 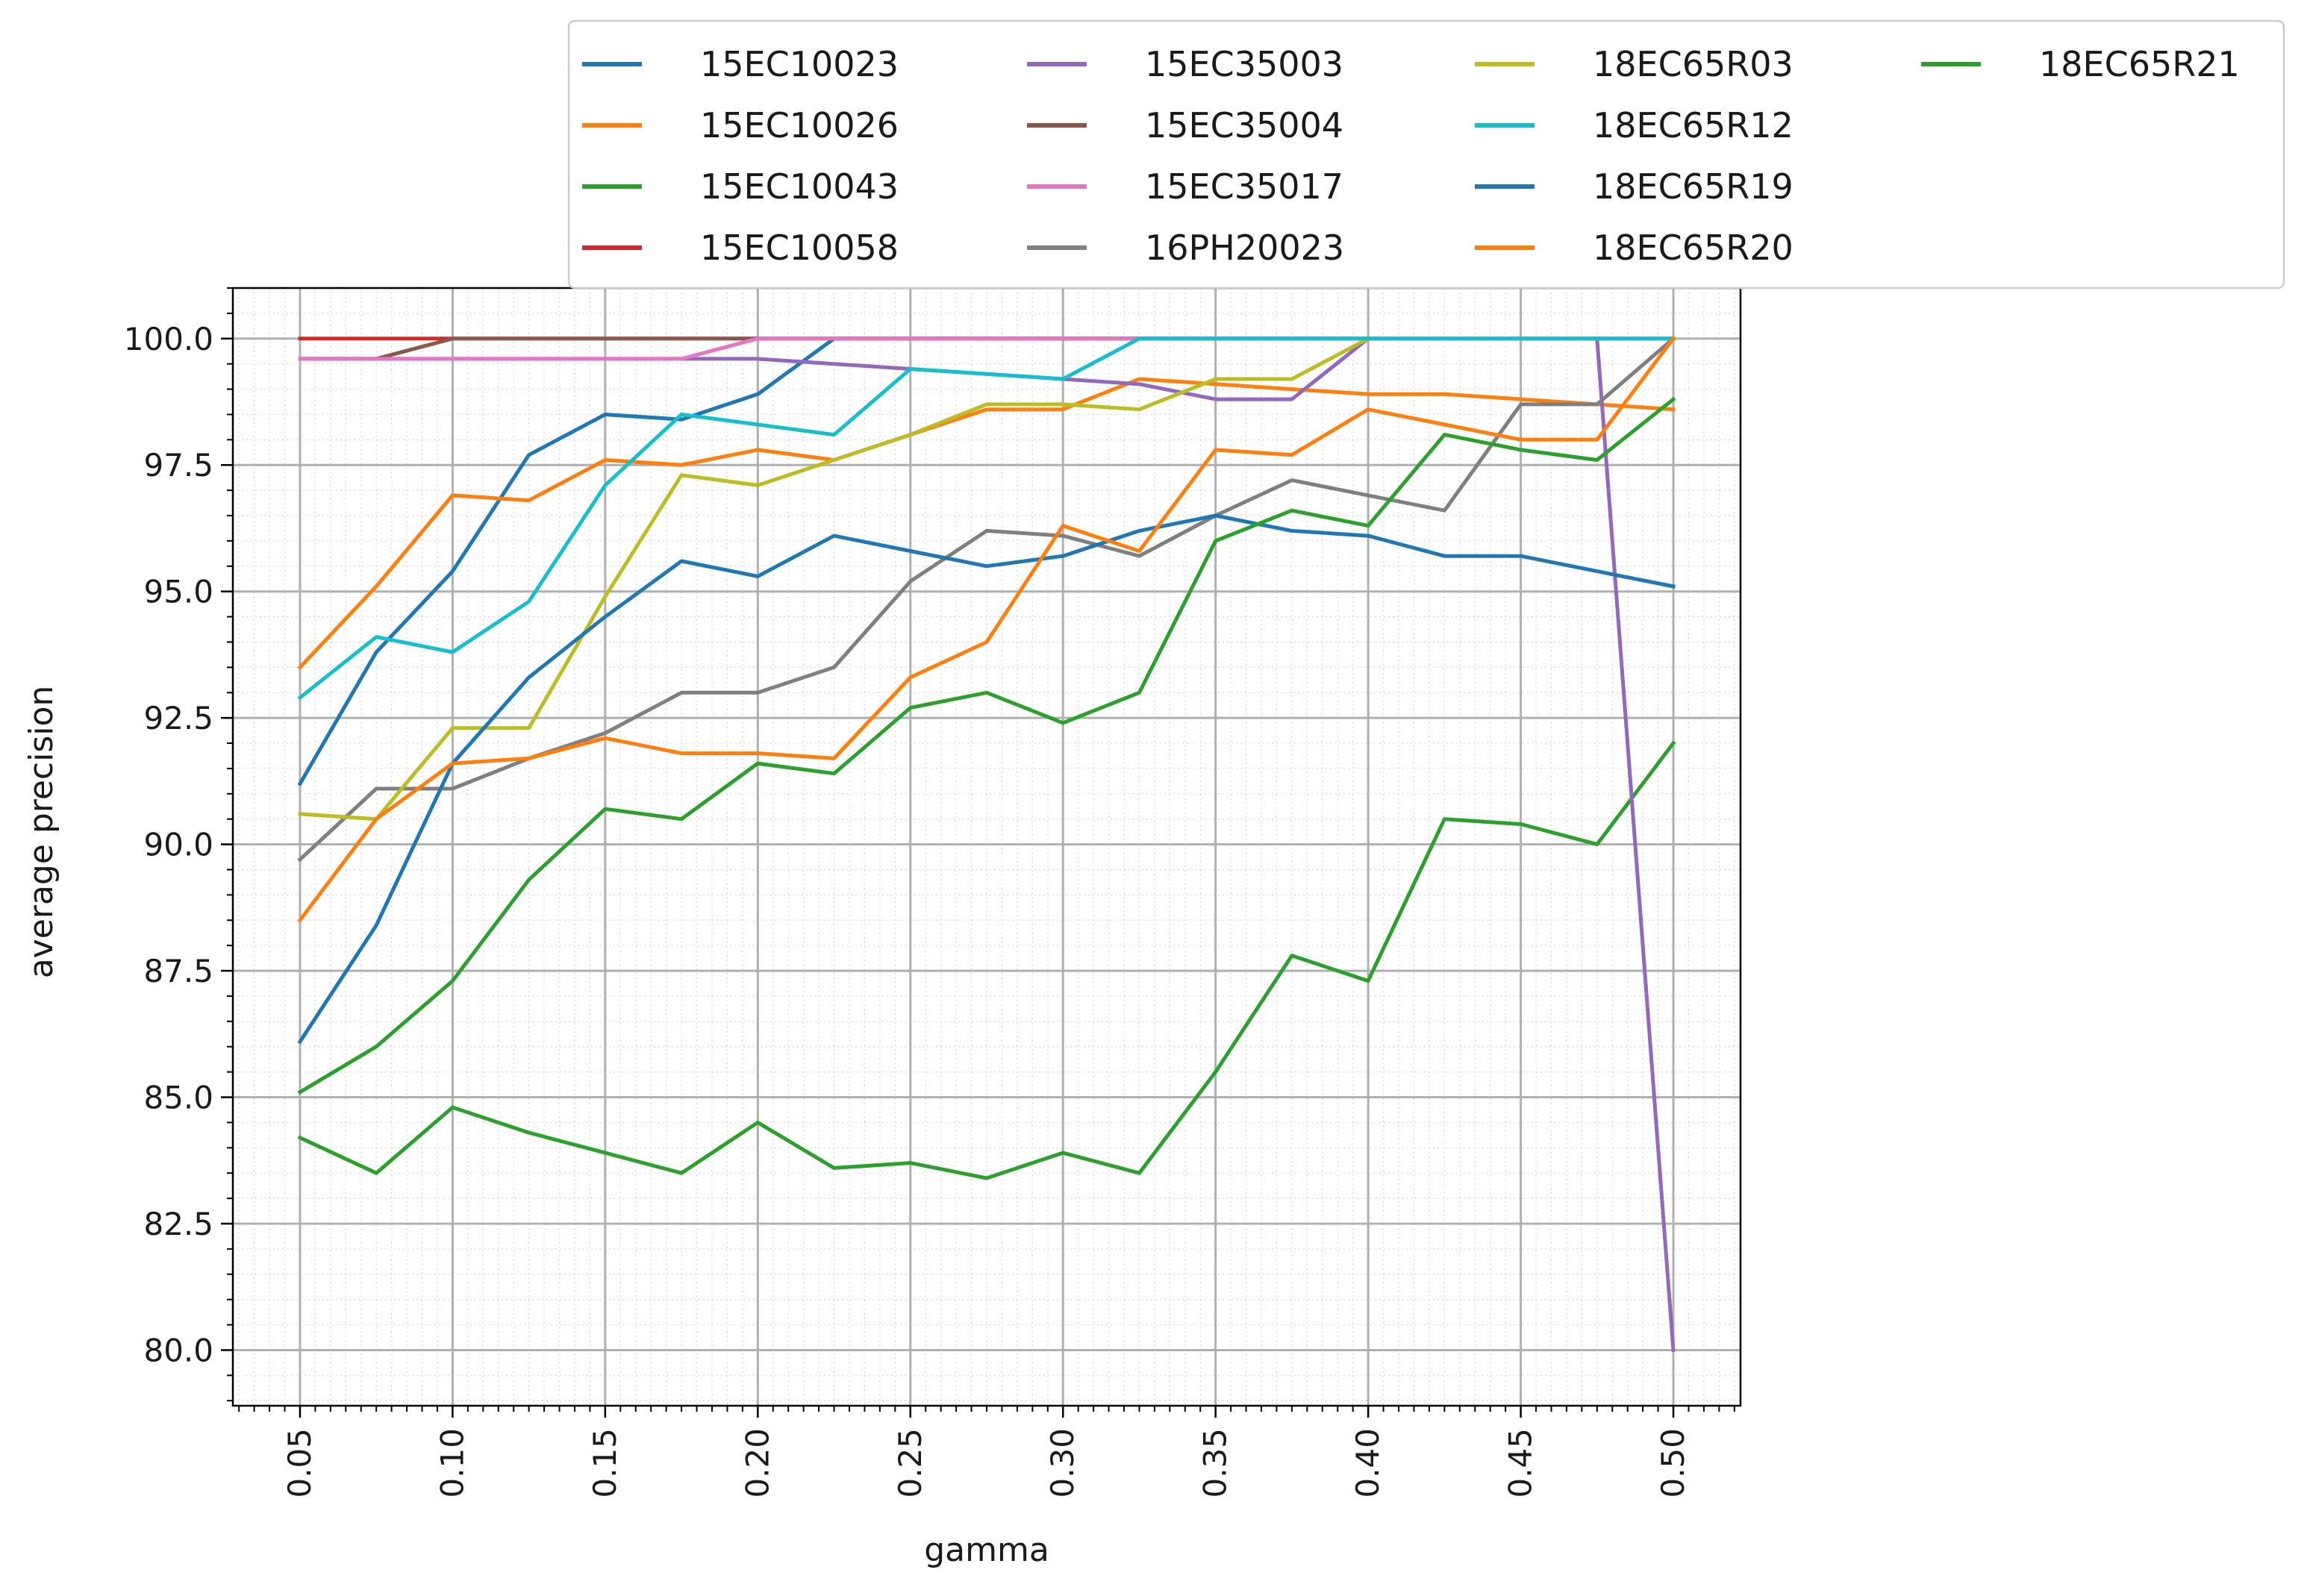 What do you see at coordinates (452, 1463) in the screenshot?
I see `x-tick-label: 0.10` at bounding box center [452, 1463].